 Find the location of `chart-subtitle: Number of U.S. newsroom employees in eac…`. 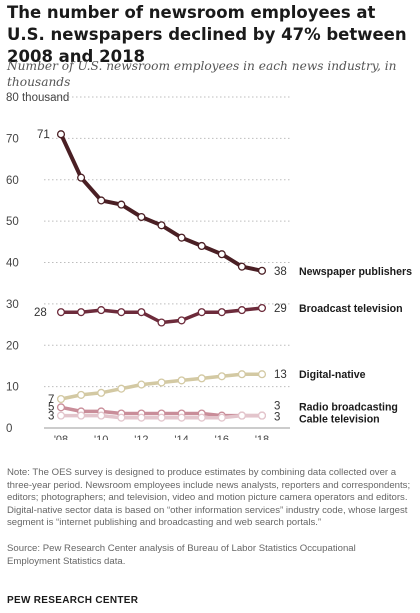

chart-subtitle: Number of U.S. newsroom employees in eac… is located at coordinates (202, 74).